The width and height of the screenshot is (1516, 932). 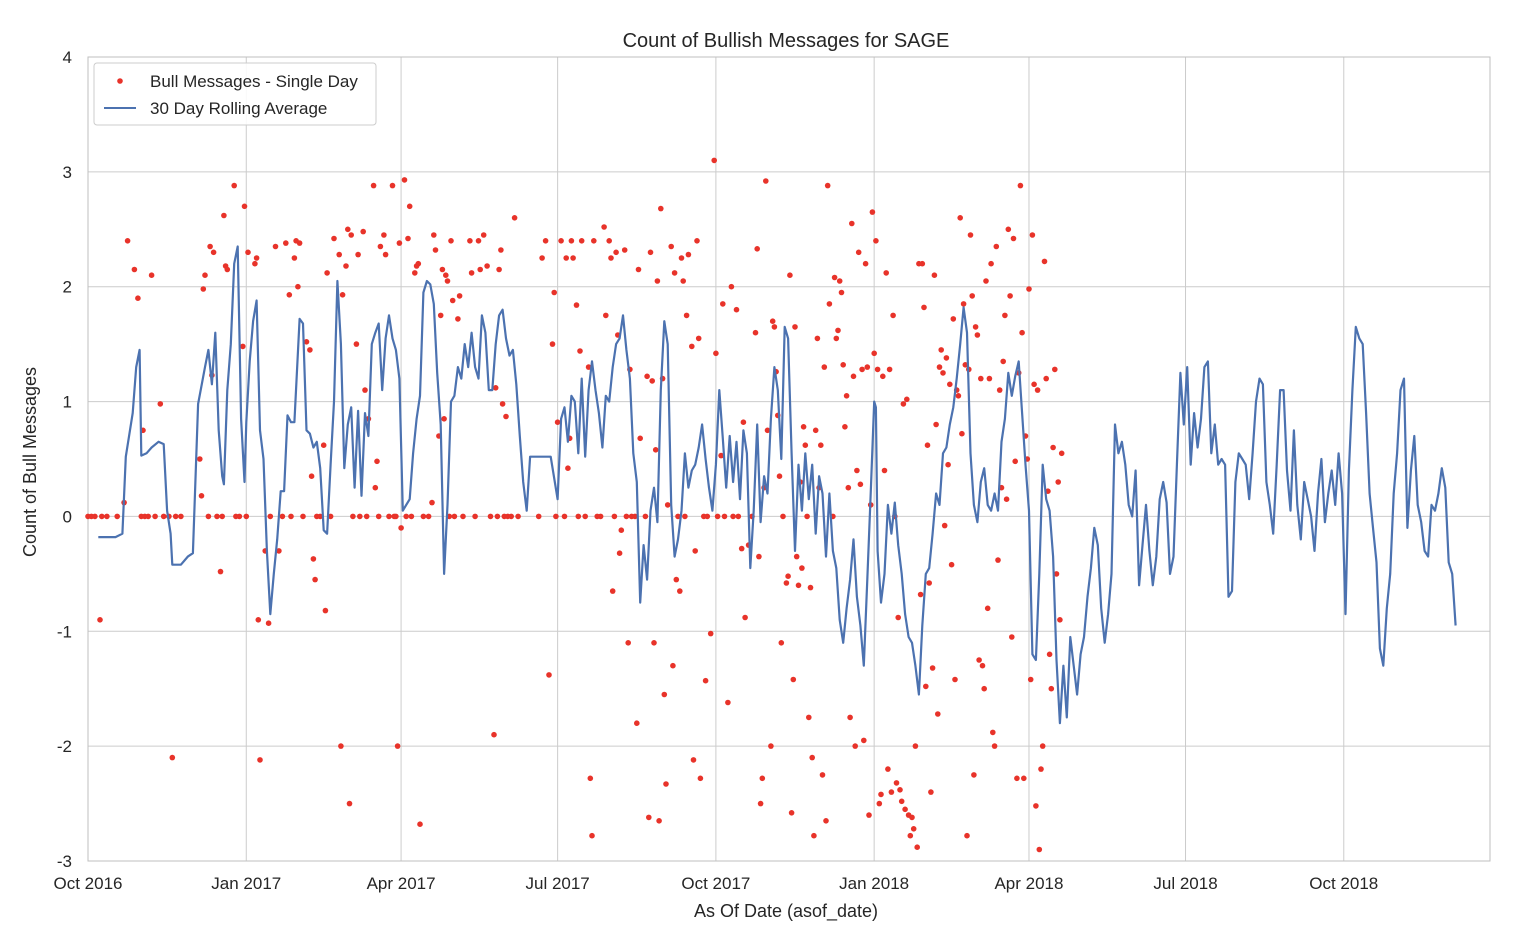 What do you see at coordinates (786, 41) in the screenshot?
I see `chart-title: Count of Bullish Messages for SAGE` at bounding box center [786, 41].